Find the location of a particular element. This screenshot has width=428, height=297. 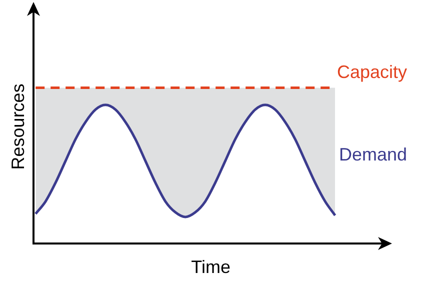

x-axis-title: Time is located at coordinates (210, 267).